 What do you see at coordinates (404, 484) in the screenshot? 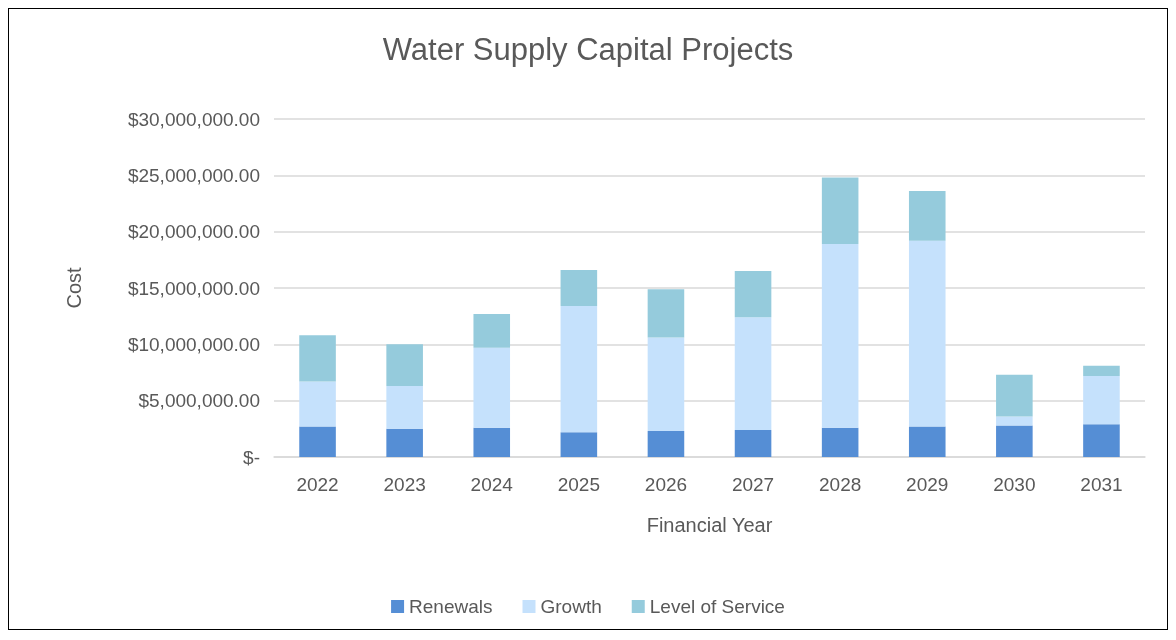
I see `x-tick-label: 2023` at bounding box center [404, 484].